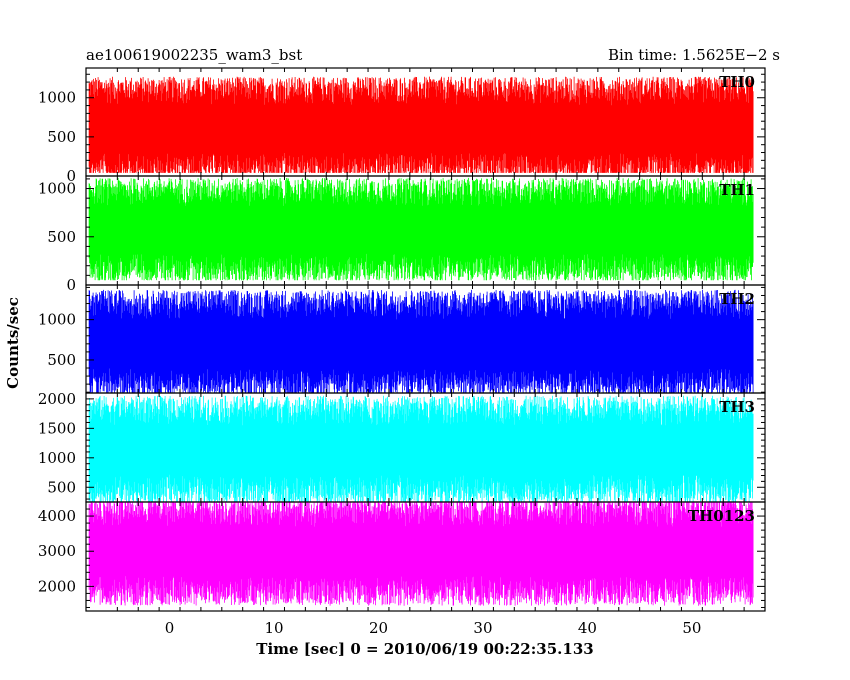  What do you see at coordinates (694, 55) in the screenshot?
I see `bin-time-label: Bin time: 1.5625E−2 s` at bounding box center [694, 55].